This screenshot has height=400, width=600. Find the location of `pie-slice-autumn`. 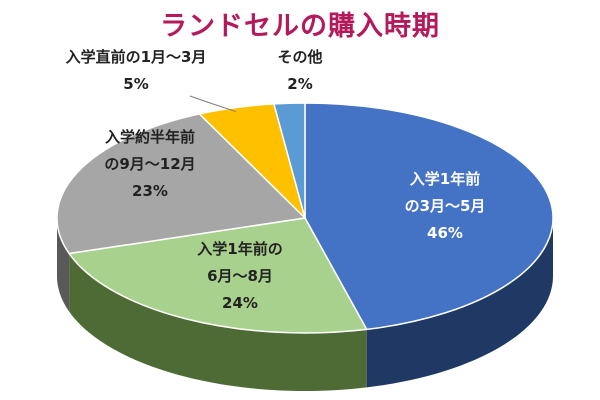

pie-slice-autumn is located at coordinates (181, 184).